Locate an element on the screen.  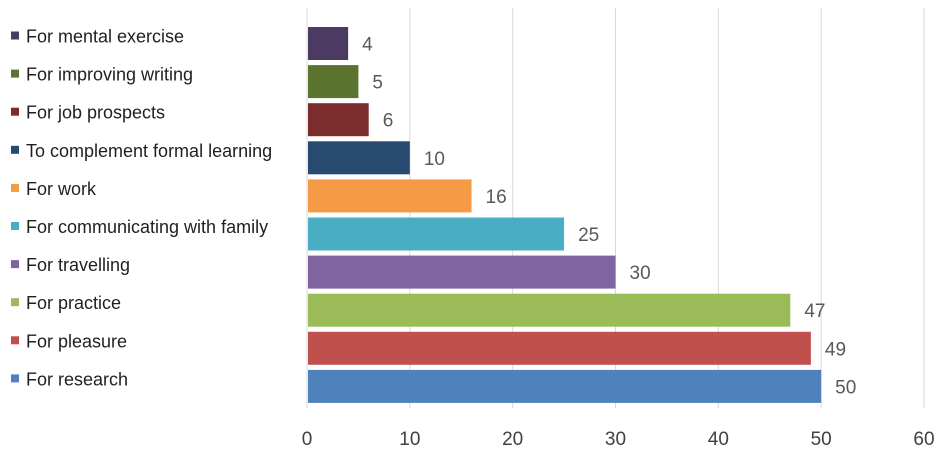
bar-value-label: 10 is located at coordinates (434, 159).